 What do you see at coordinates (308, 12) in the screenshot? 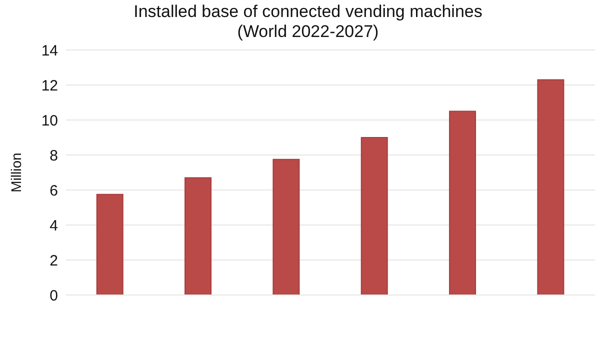
I see `chart-title: Installed base of connected vending machines` at bounding box center [308, 12].